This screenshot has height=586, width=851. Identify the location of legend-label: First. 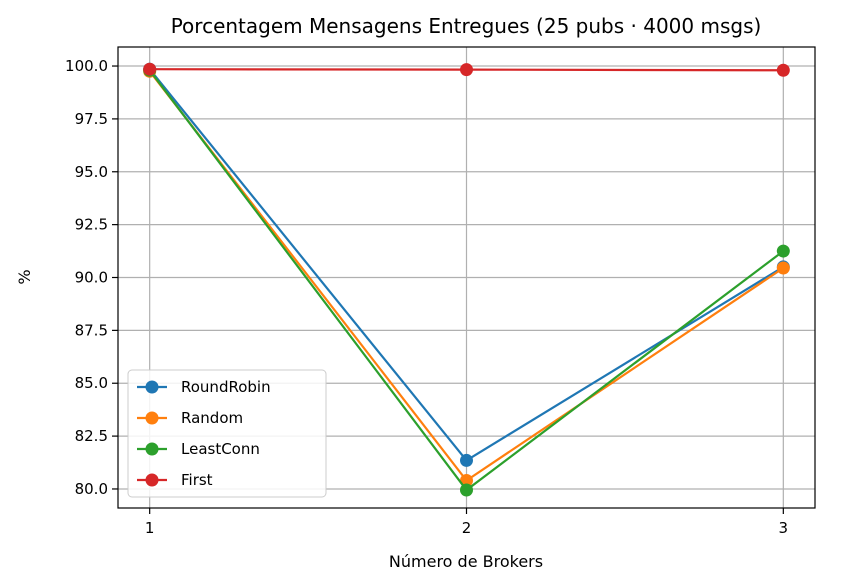
(197, 480).